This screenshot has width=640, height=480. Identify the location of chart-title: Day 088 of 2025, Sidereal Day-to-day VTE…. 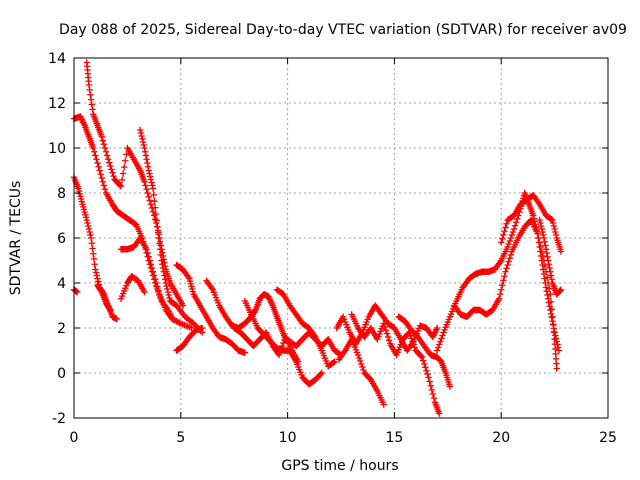
(343, 30).